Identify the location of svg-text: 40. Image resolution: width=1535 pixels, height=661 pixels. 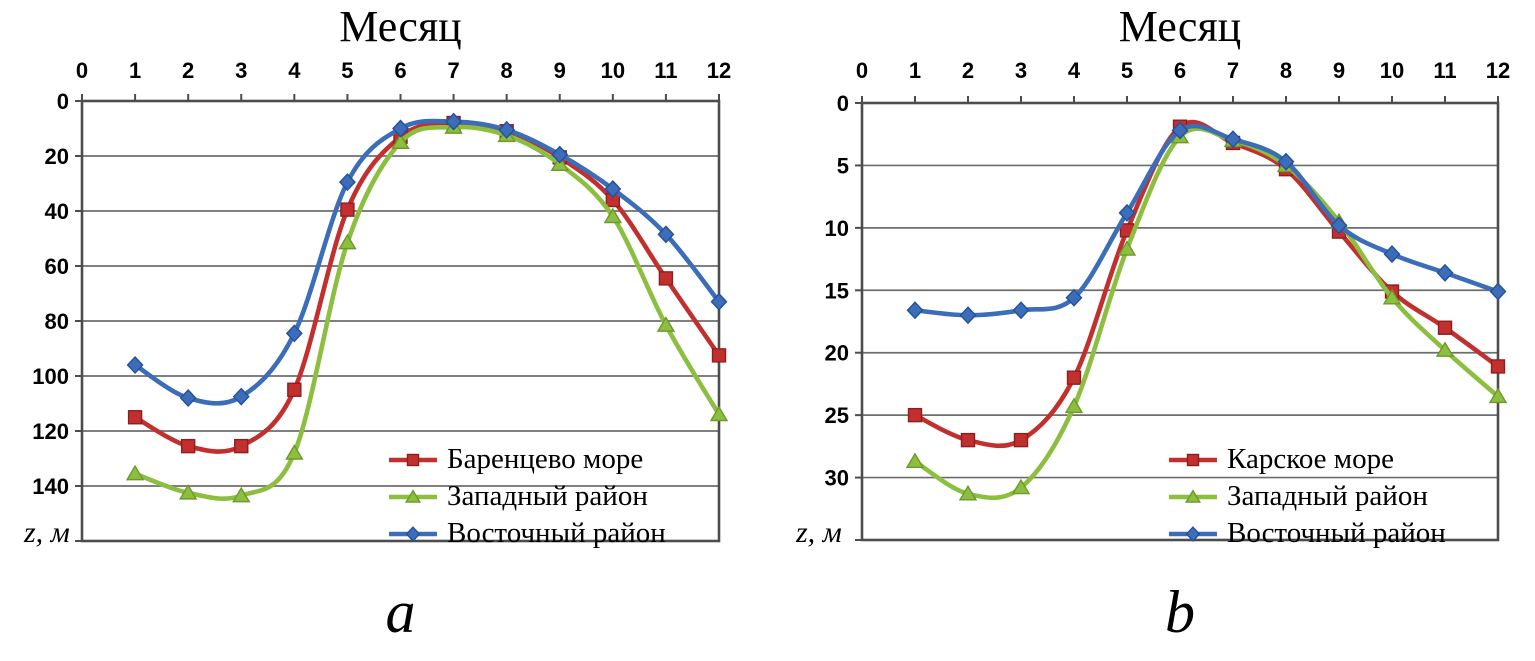
(57, 211).